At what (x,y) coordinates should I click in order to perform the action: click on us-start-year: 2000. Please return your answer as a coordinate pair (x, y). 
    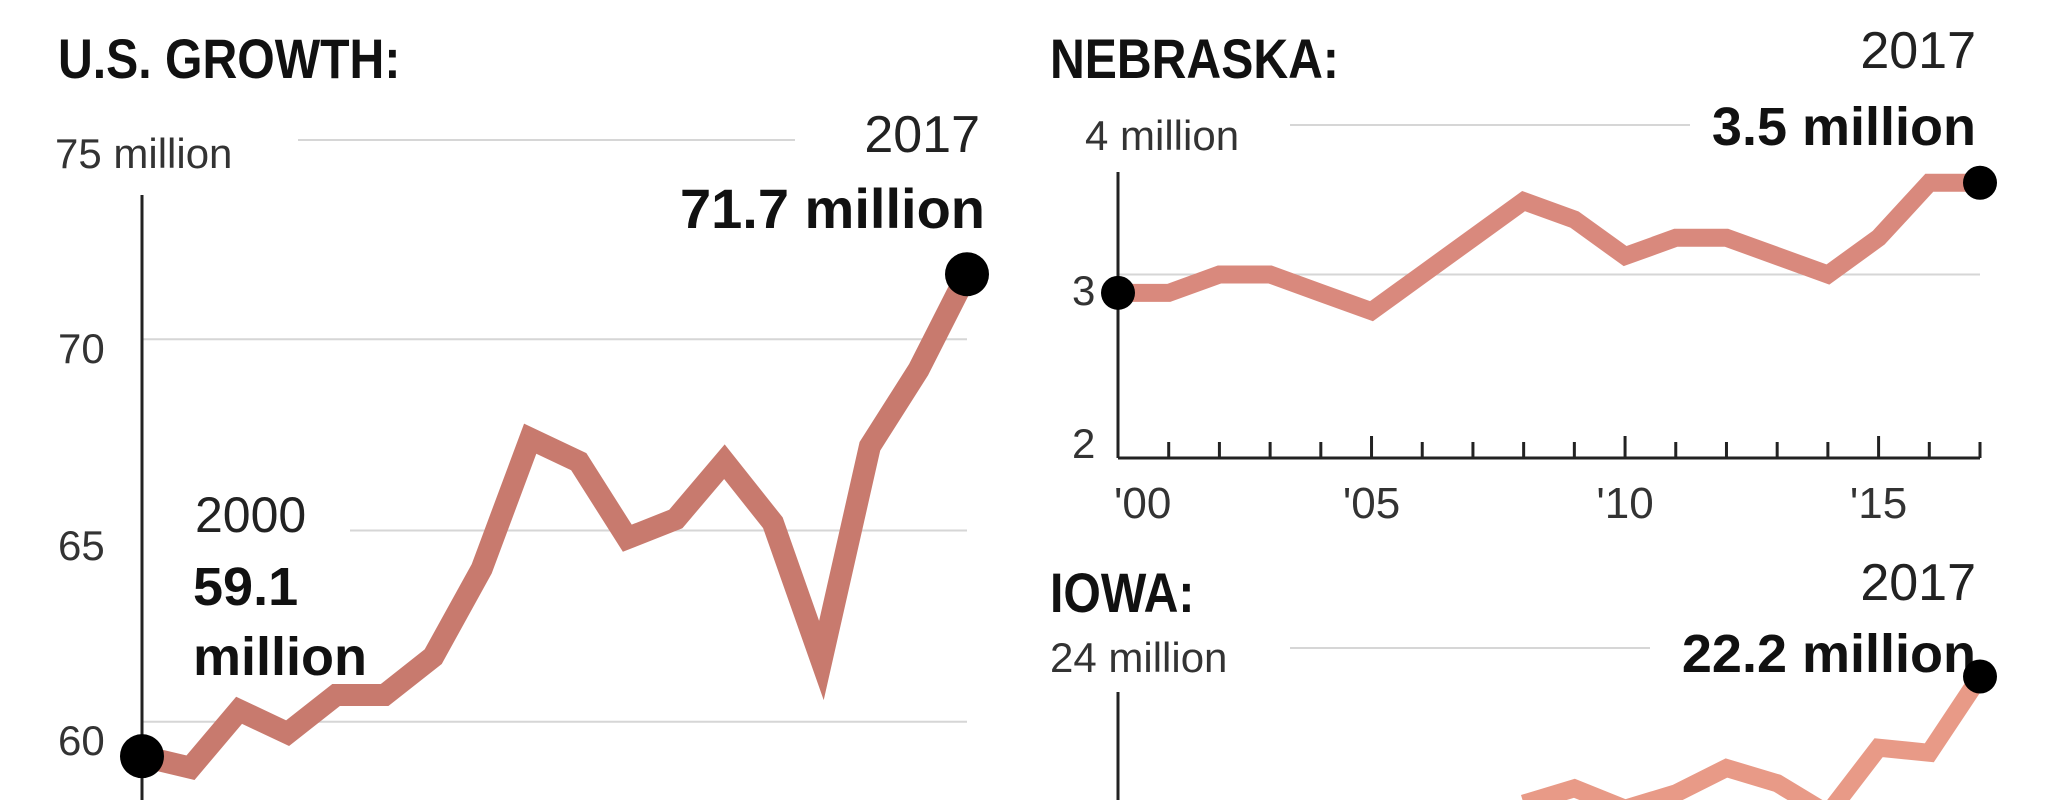
    Looking at the image, I should click on (250, 515).